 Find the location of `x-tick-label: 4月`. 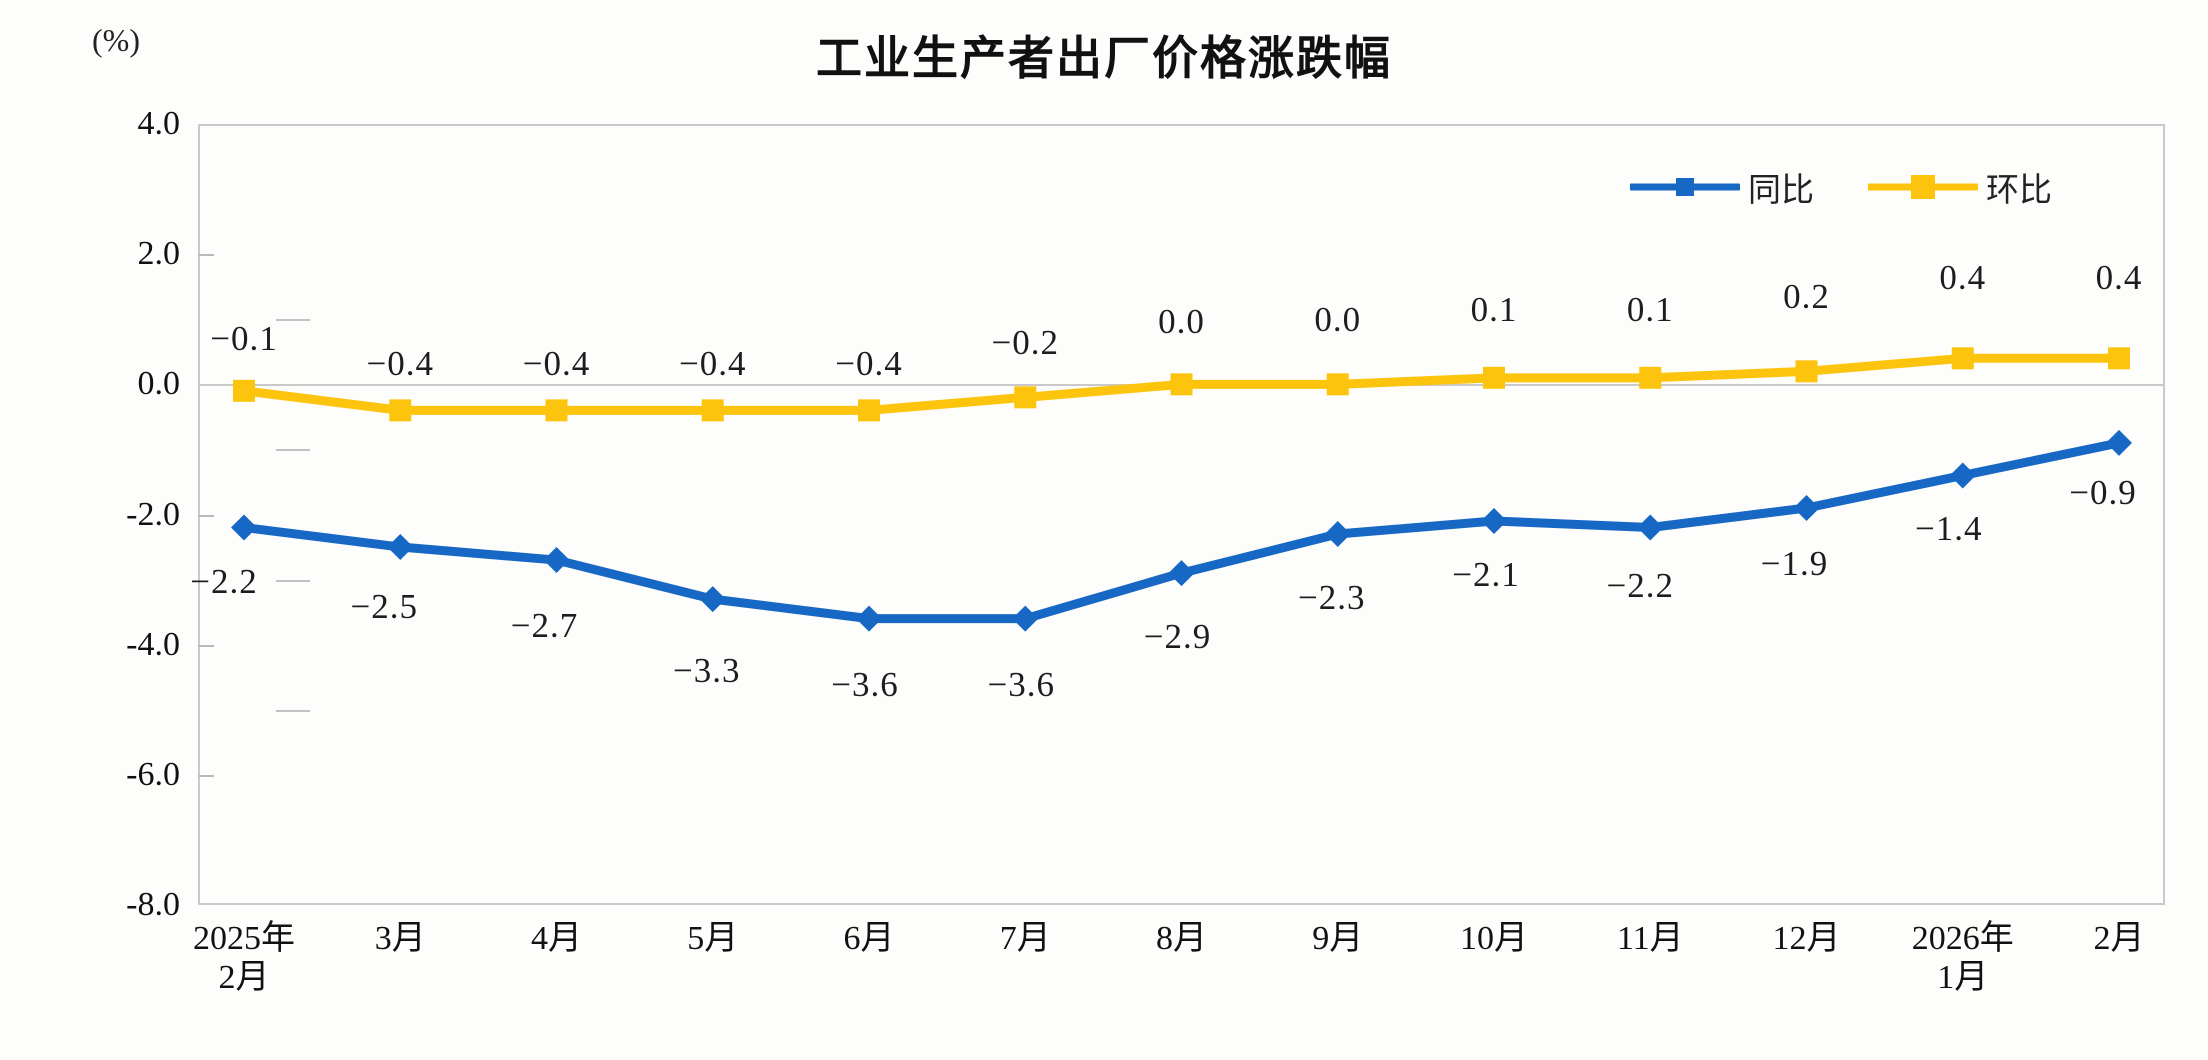

x-tick-label: 4月 is located at coordinates (556, 938).